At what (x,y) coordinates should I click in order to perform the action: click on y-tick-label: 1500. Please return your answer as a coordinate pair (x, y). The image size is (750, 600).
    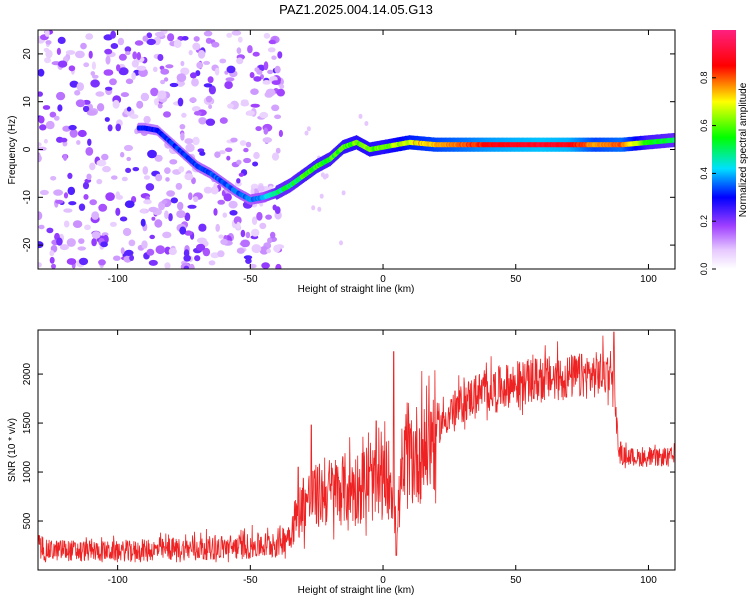
    Looking at the image, I should click on (27, 423).